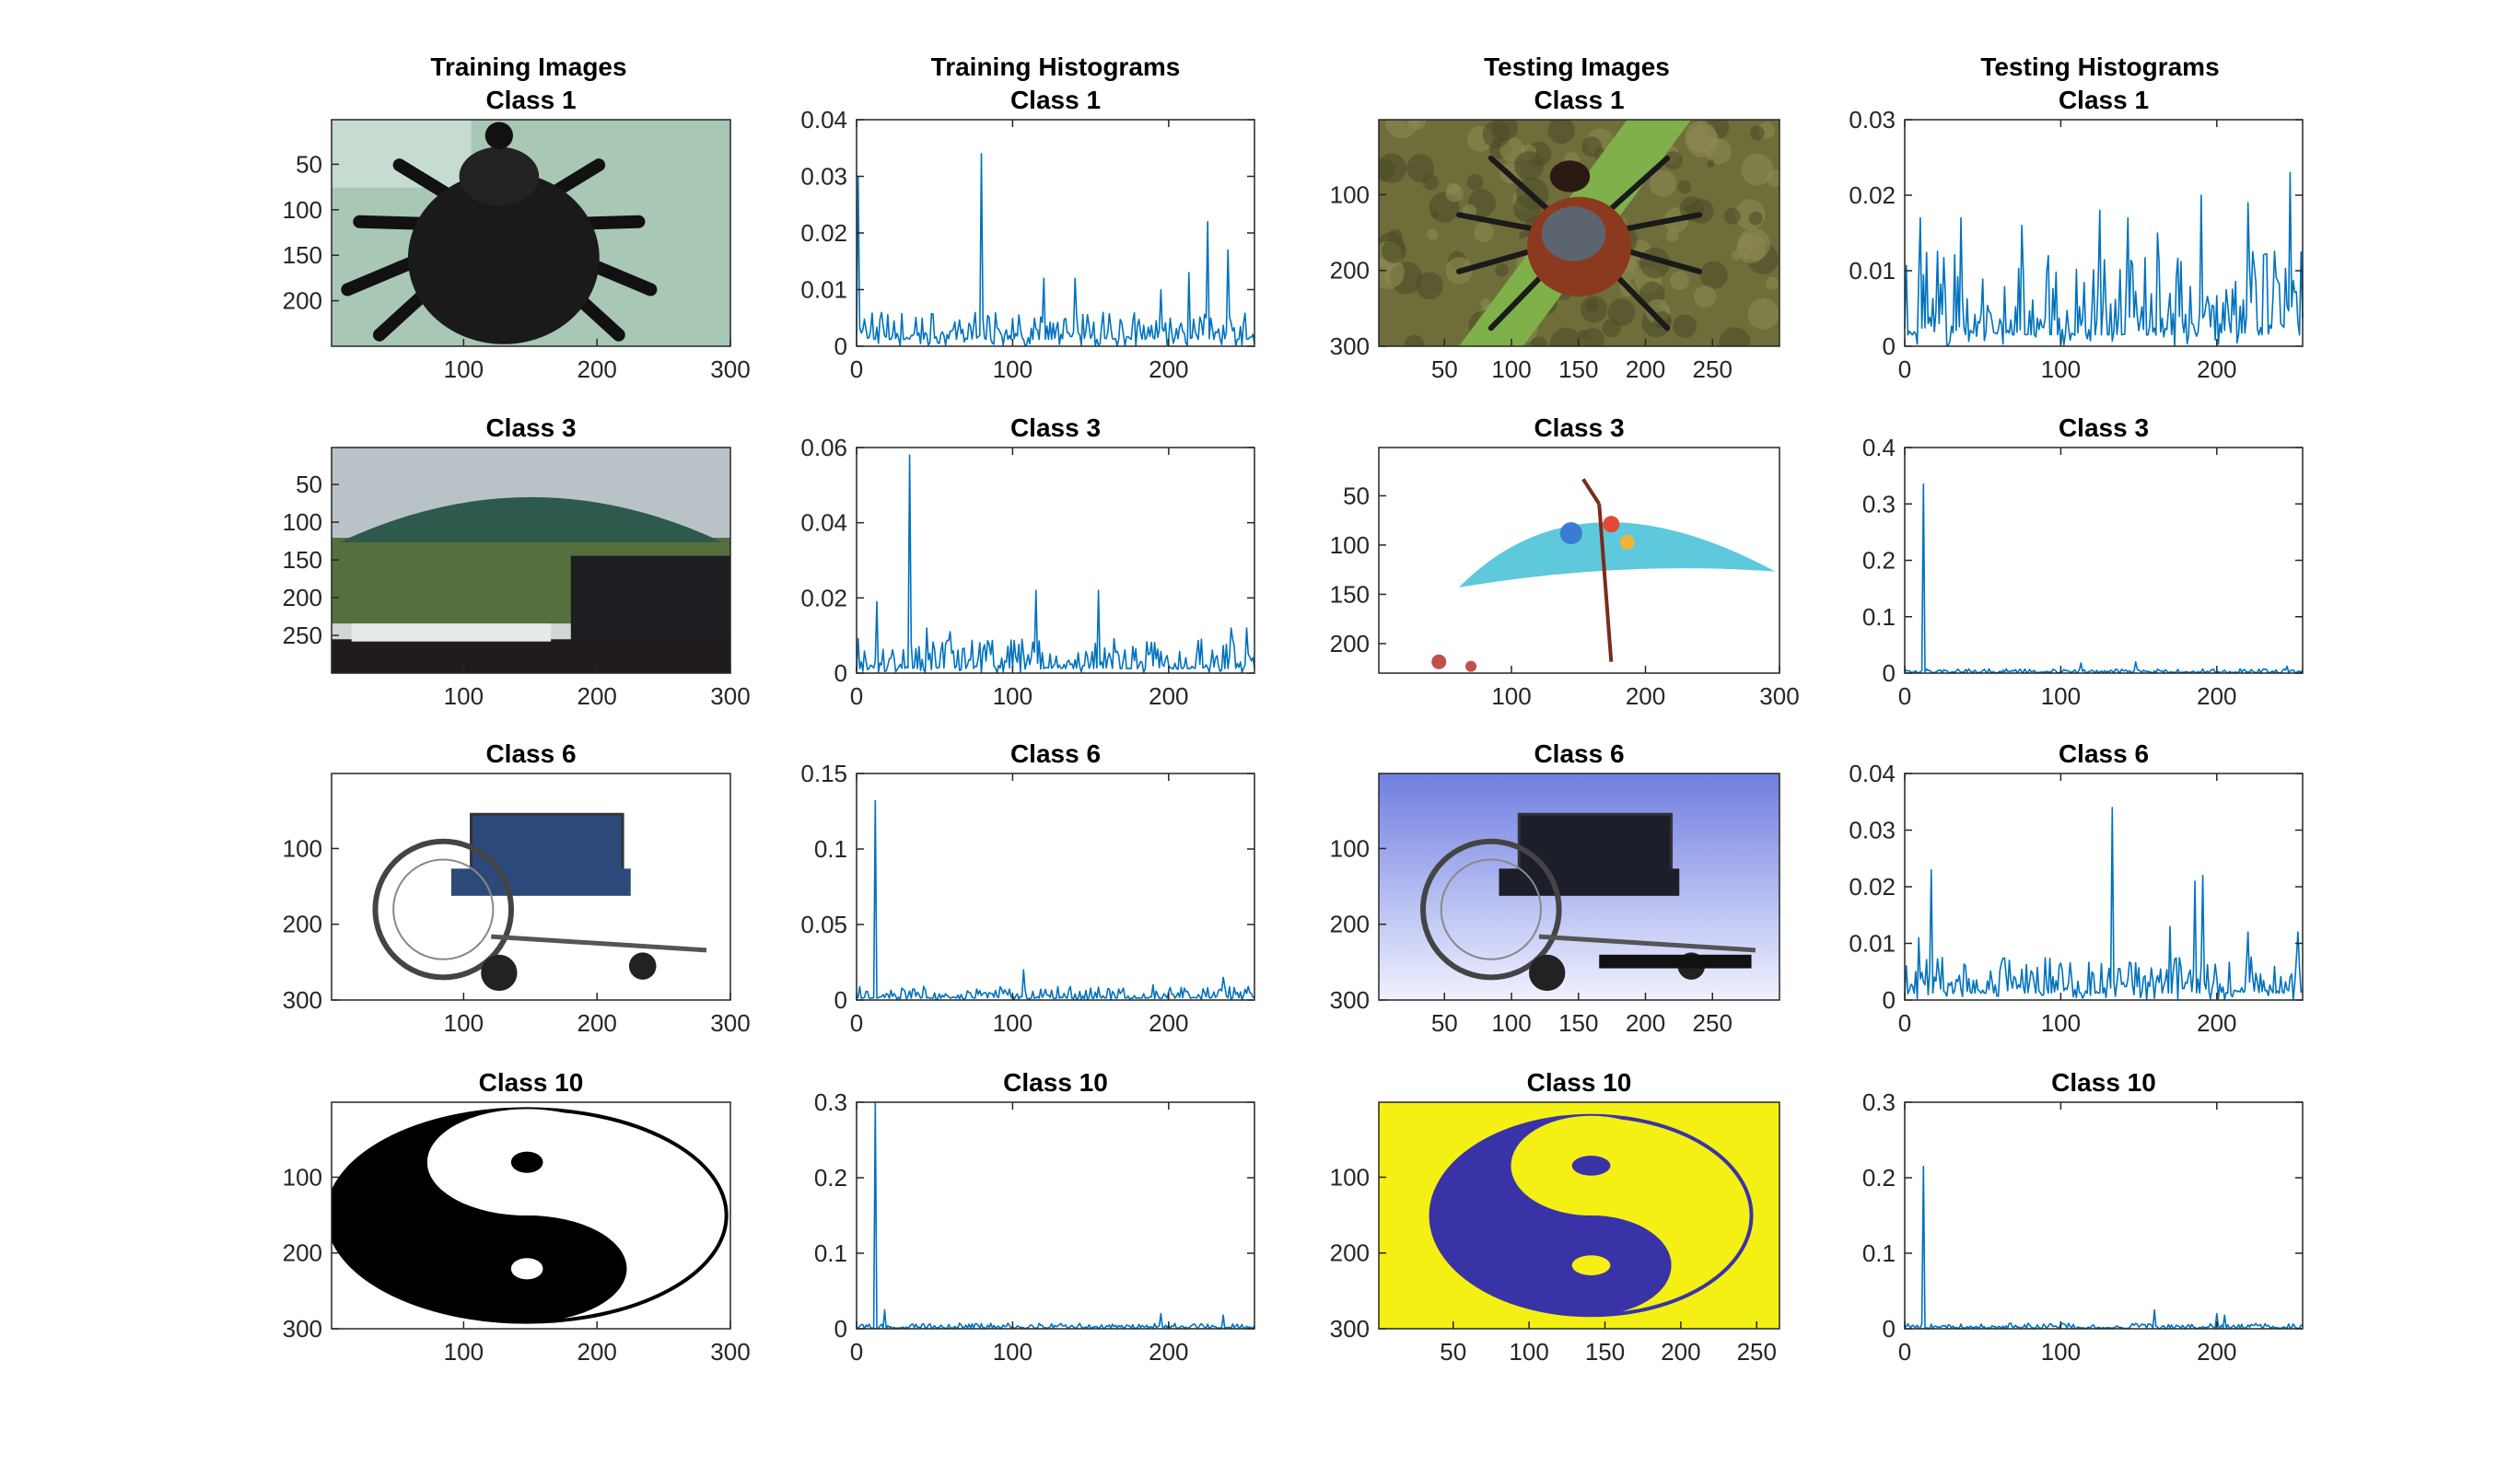  What do you see at coordinates (840, 673) in the screenshot?
I see `train-hist-row2-ytick-label: 0` at bounding box center [840, 673].